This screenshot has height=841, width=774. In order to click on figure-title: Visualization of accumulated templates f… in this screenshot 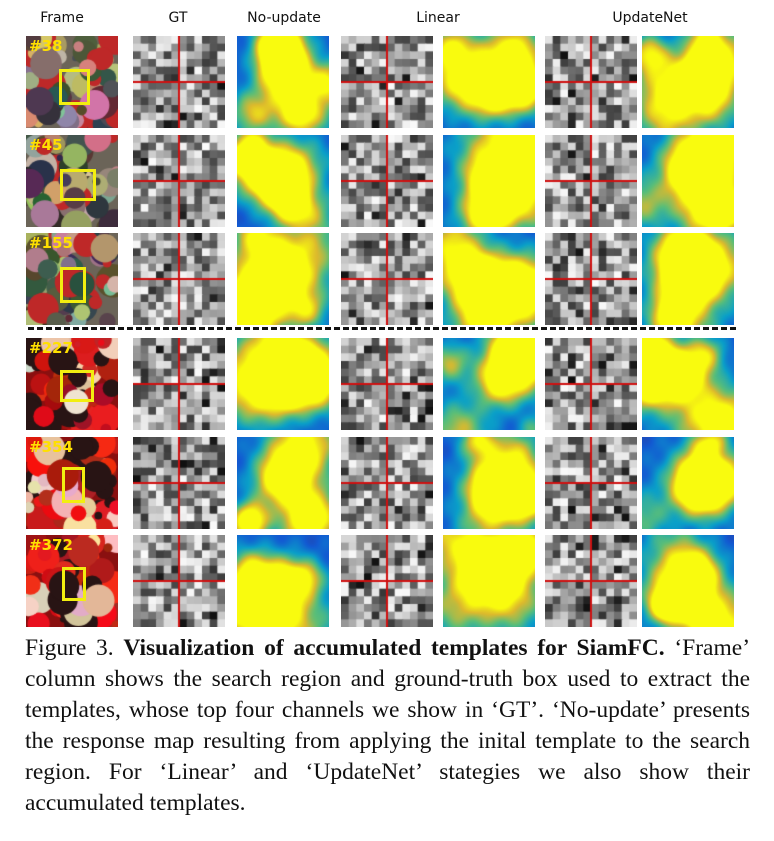, I will do `click(394, 648)`.